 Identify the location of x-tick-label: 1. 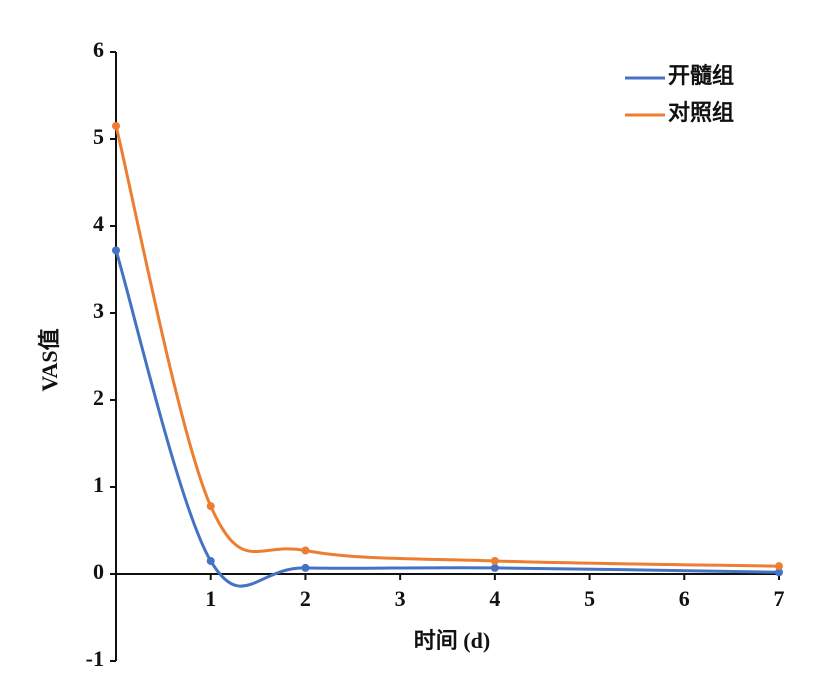
(210, 598).